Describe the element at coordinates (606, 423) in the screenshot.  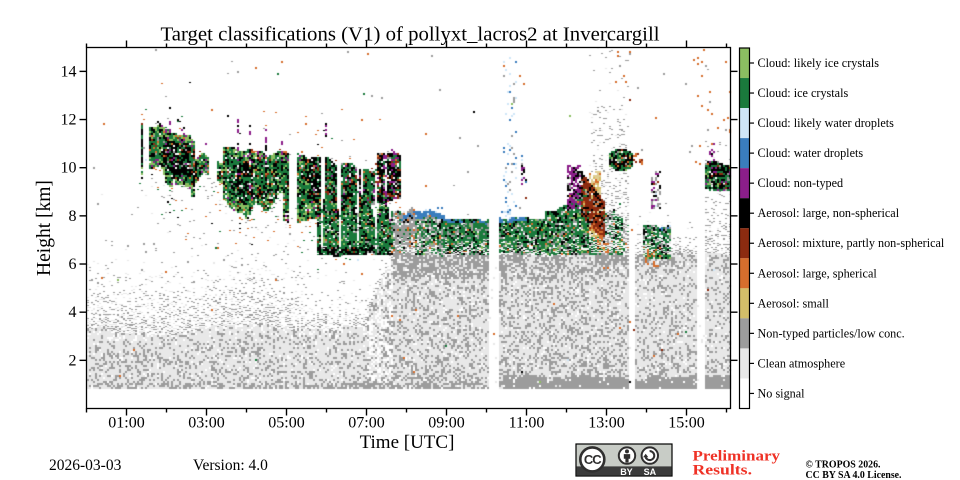
I see `svg-text: 13:00` at that location.